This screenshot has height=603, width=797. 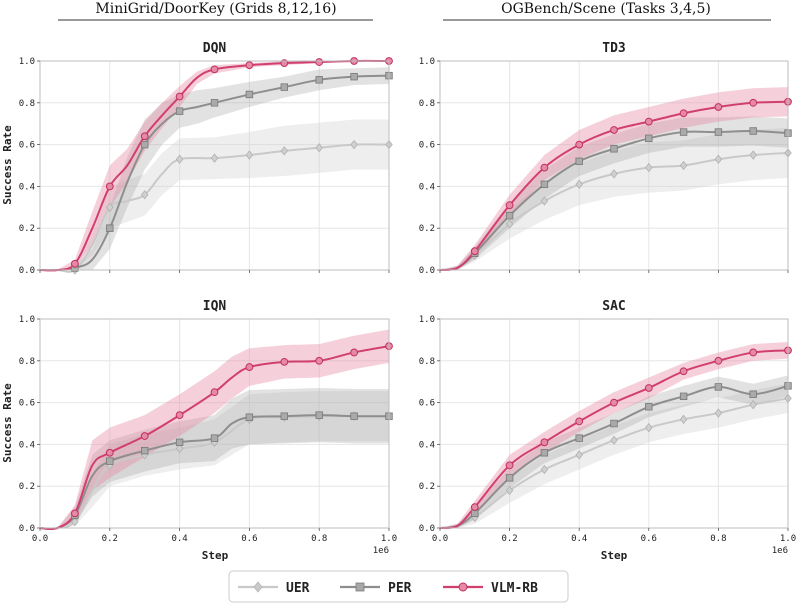 I want to click on xlabel-left: Step, so click(x=215, y=555).